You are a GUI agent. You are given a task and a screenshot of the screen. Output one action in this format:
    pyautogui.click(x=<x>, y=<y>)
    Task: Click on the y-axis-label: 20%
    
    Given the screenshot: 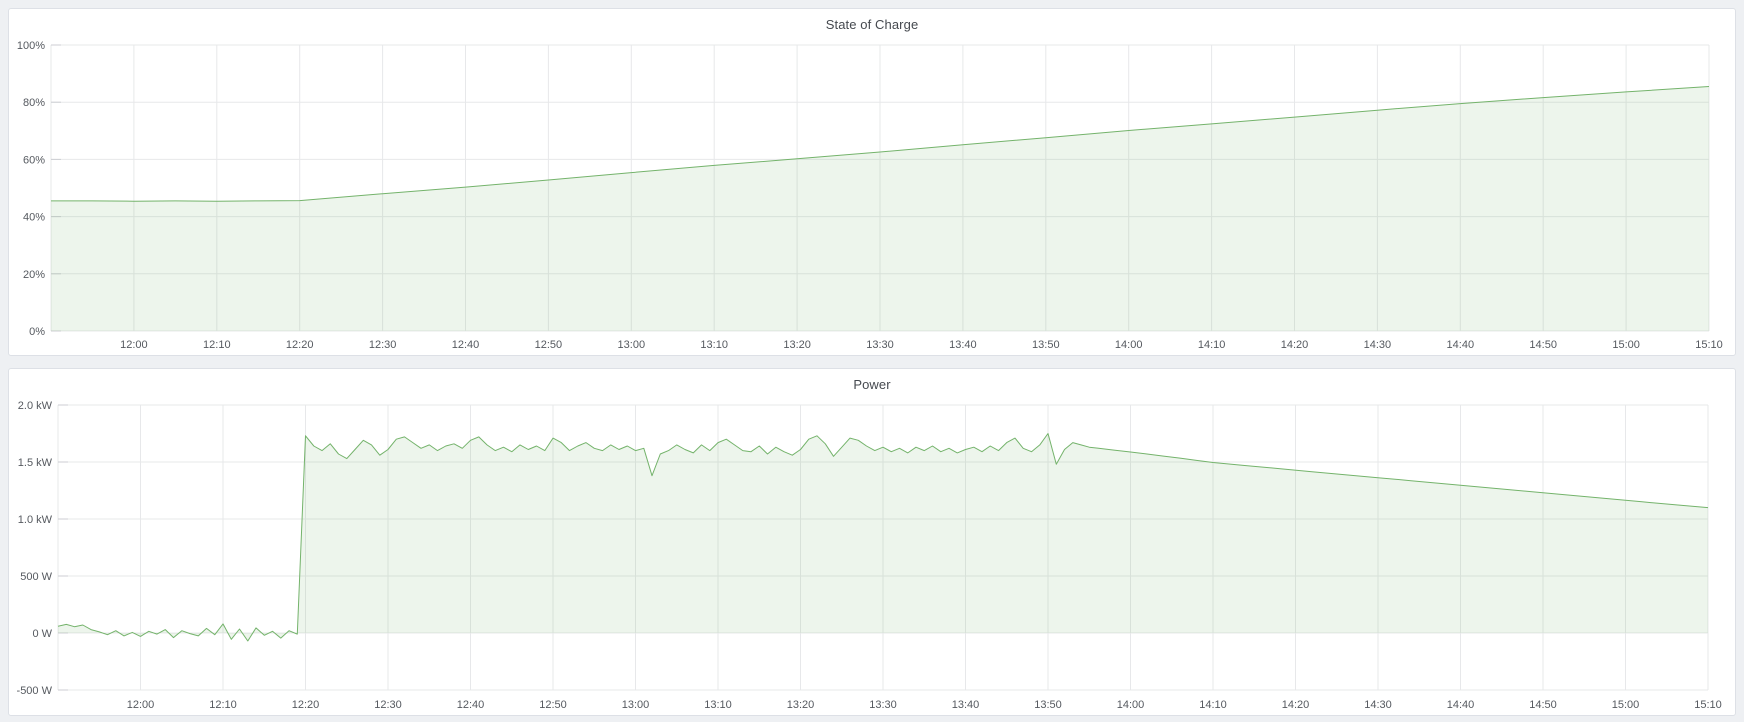 What is the action you would take?
    pyautogui.click(x=34, y=275)
    